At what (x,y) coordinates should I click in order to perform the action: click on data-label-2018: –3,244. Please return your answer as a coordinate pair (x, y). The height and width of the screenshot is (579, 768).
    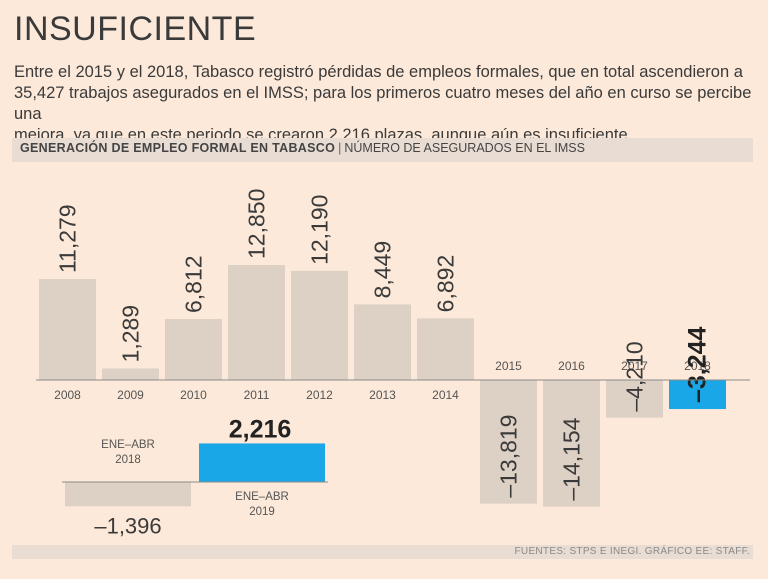
    Looking at the image, I should click on (698, 364).